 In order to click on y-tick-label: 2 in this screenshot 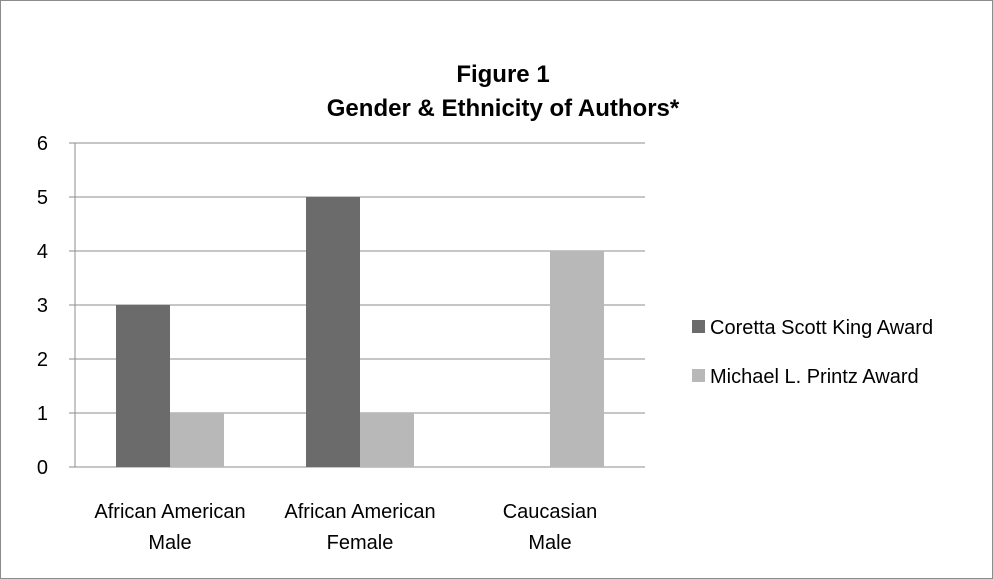, I will do `click(42, 360)`.